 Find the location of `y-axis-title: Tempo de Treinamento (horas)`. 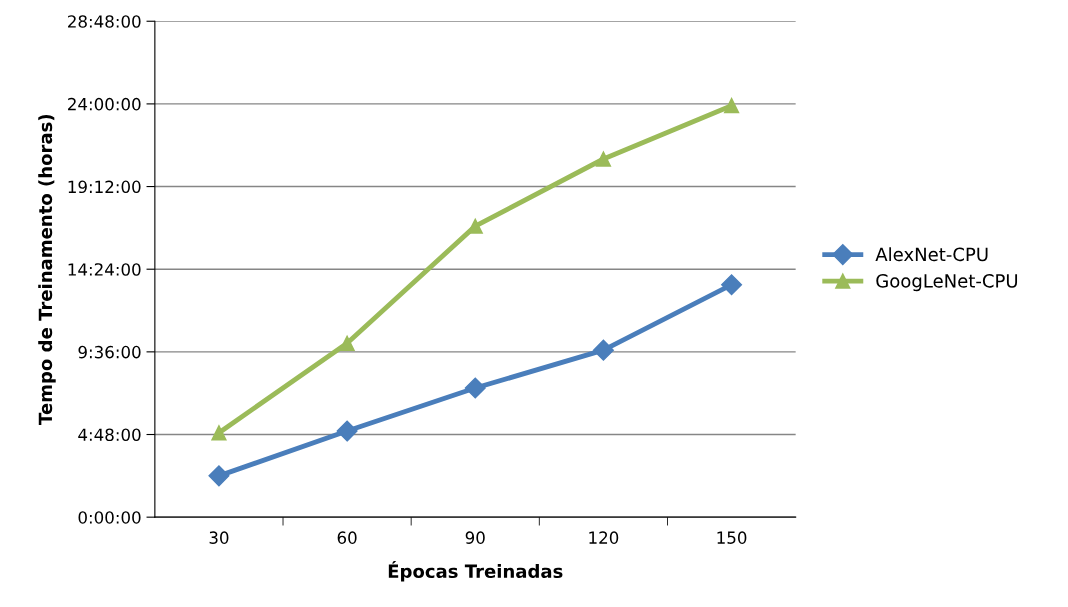

y-axis-title: Tempo de Treinamento (horas) is located at coordinates (47, 269).